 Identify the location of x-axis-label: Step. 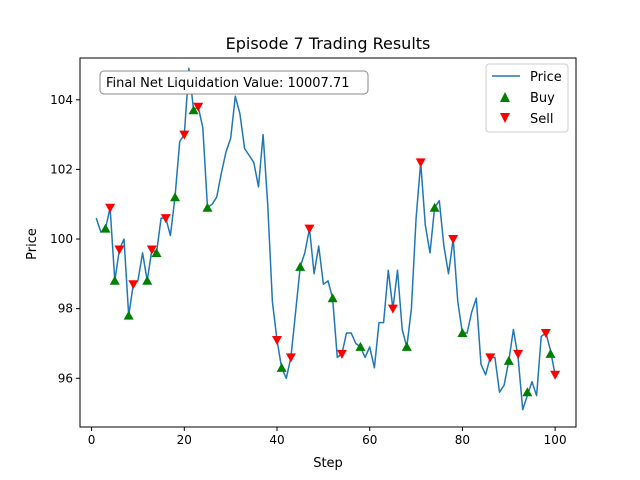
(328, 463).